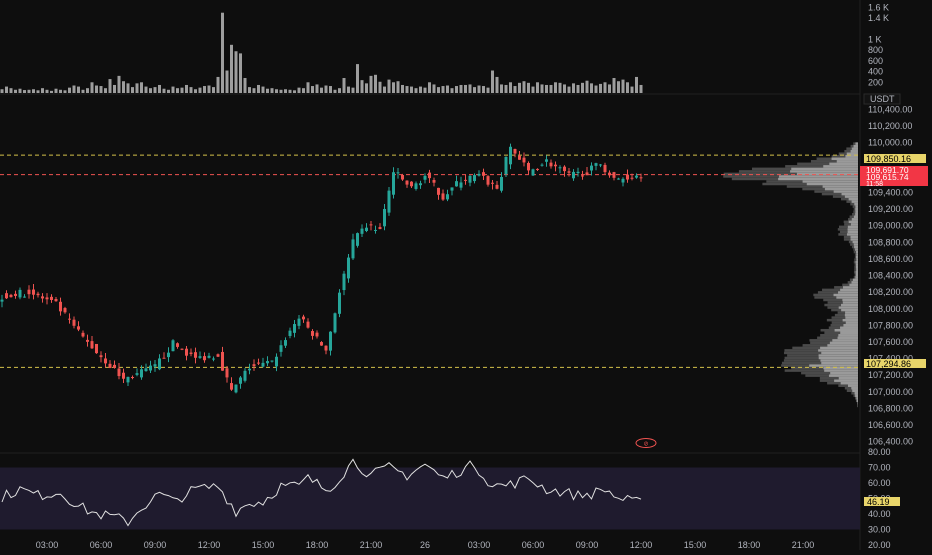 The image size is (932, 555). Describe the element at coordinates (209, 545) in the screenshot. I see `time-tick: 12:00` at that location.